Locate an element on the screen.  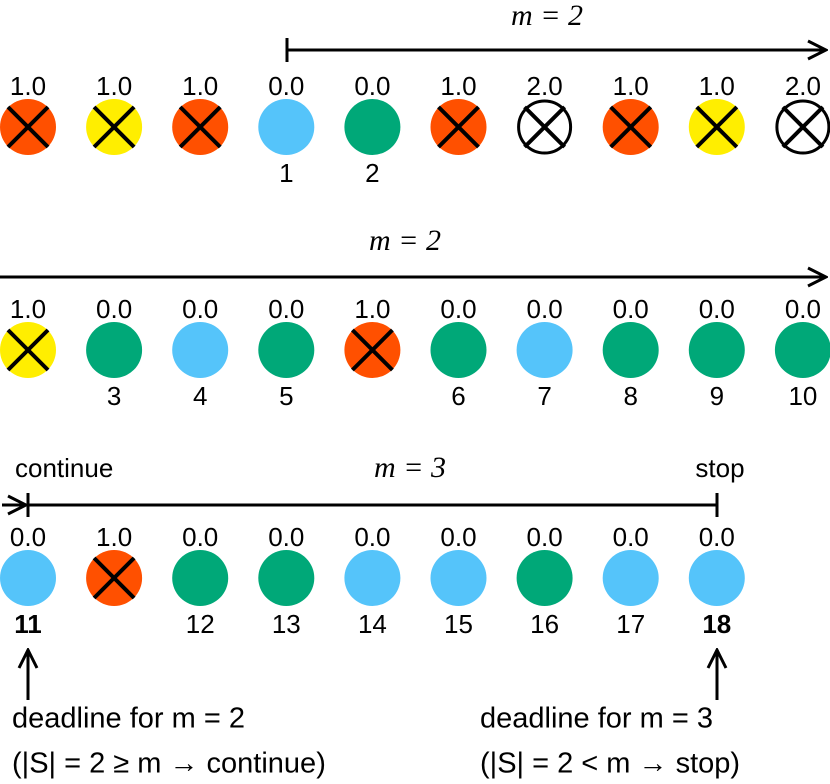
node-label: 4 is located at coordinates (200, 396).